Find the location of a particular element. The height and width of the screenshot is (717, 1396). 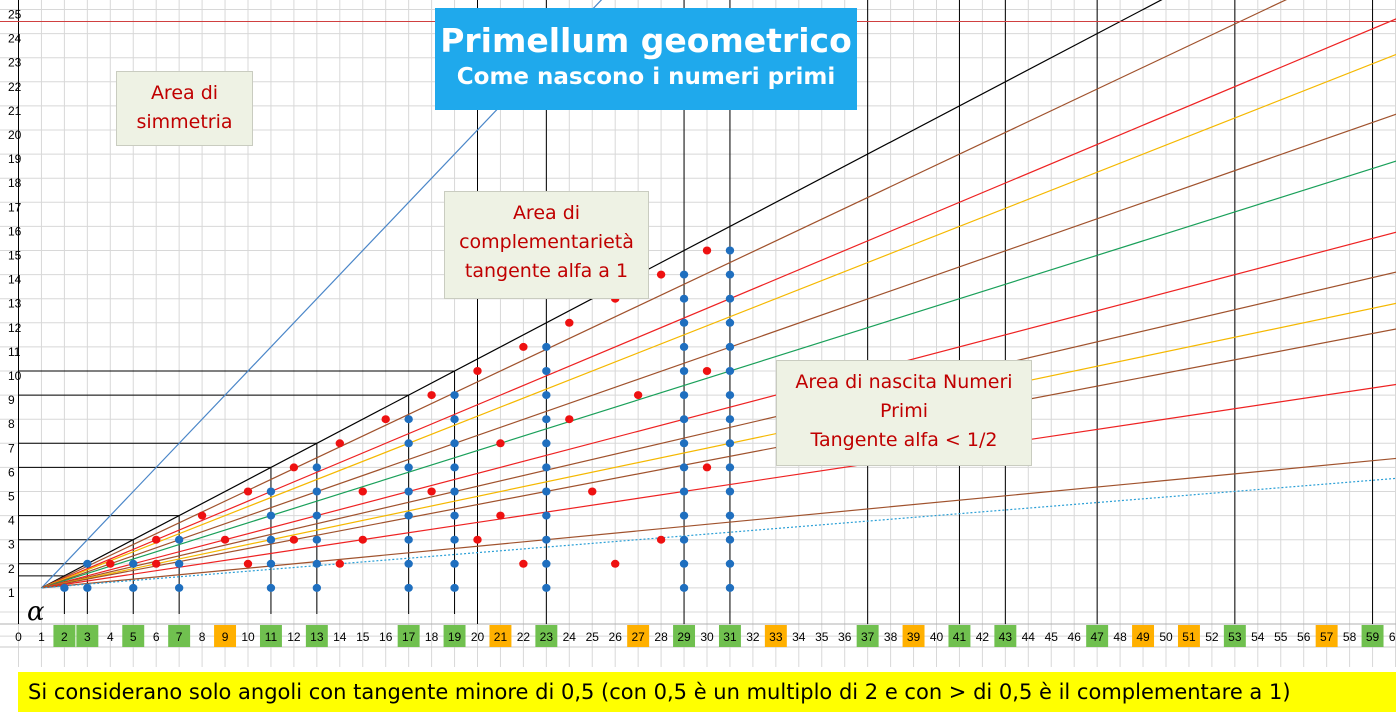

y-tick-label: 21 is located at coordinates (15, 111).